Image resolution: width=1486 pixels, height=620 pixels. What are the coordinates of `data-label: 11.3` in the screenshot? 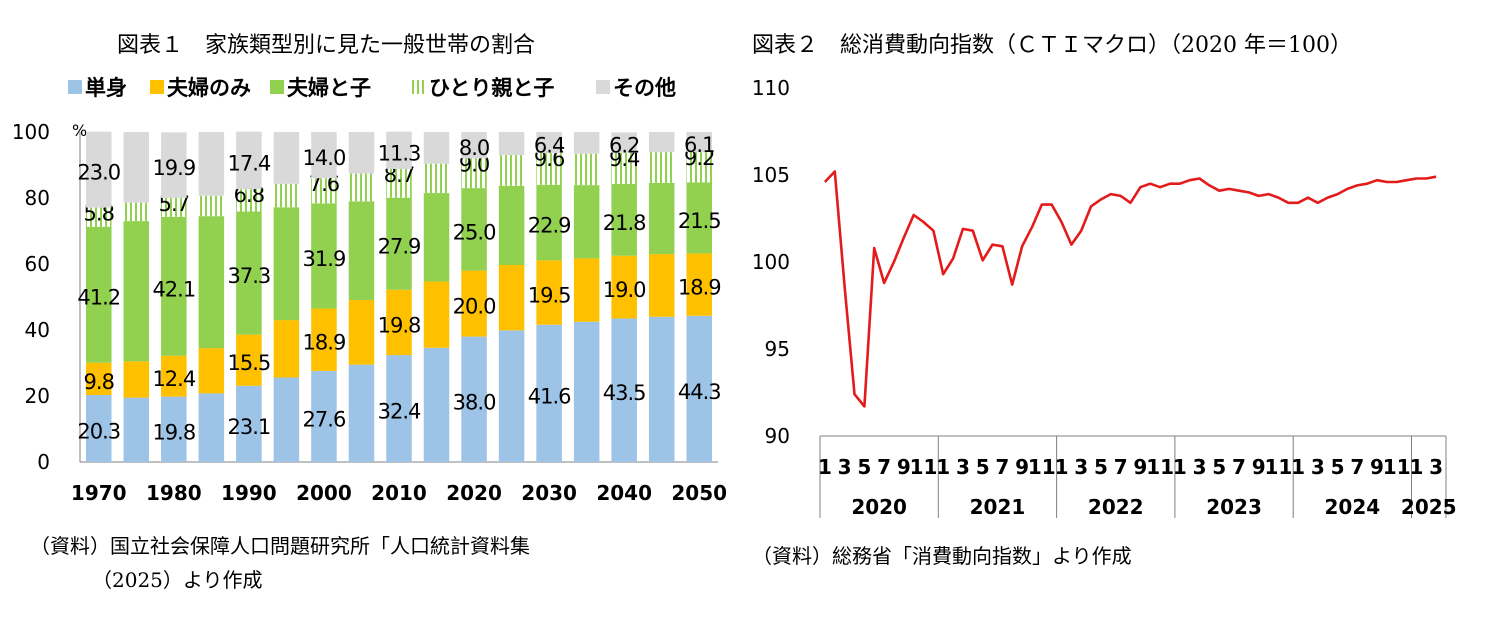 It's located at (399, 153).